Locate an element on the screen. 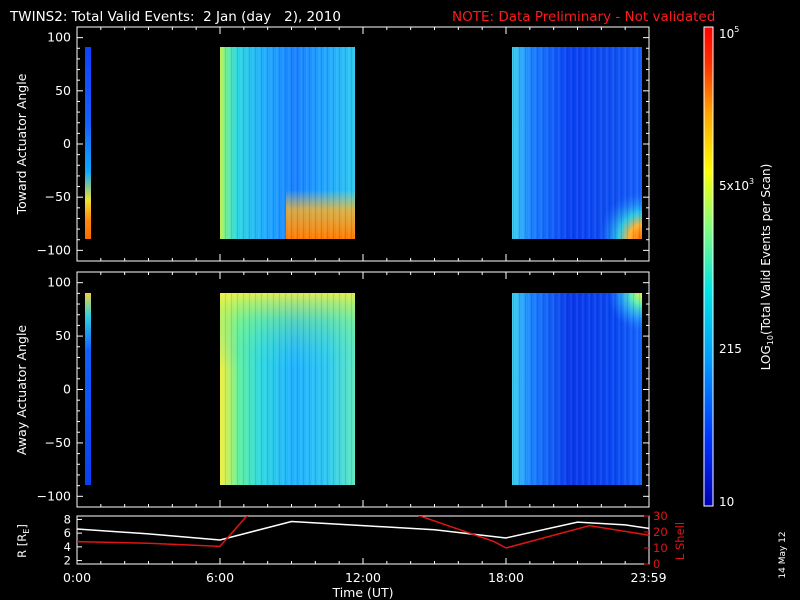 The image size is (800, 600). colorbar-tick-label: 105 is located at coordinates (729, 33).